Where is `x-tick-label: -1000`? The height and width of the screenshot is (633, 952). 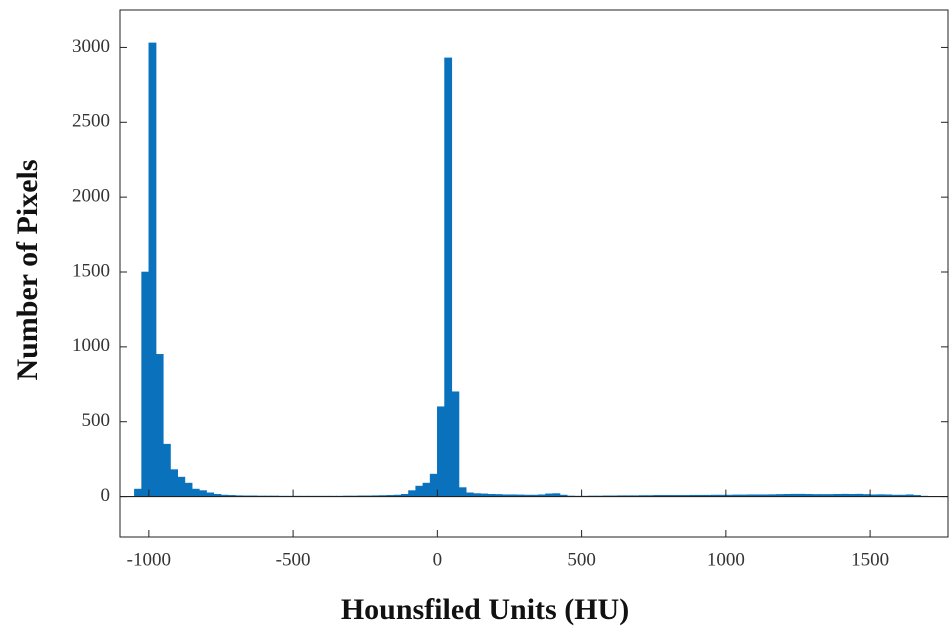
x-tick-label: -1000 is located at coordinates (149, 559).